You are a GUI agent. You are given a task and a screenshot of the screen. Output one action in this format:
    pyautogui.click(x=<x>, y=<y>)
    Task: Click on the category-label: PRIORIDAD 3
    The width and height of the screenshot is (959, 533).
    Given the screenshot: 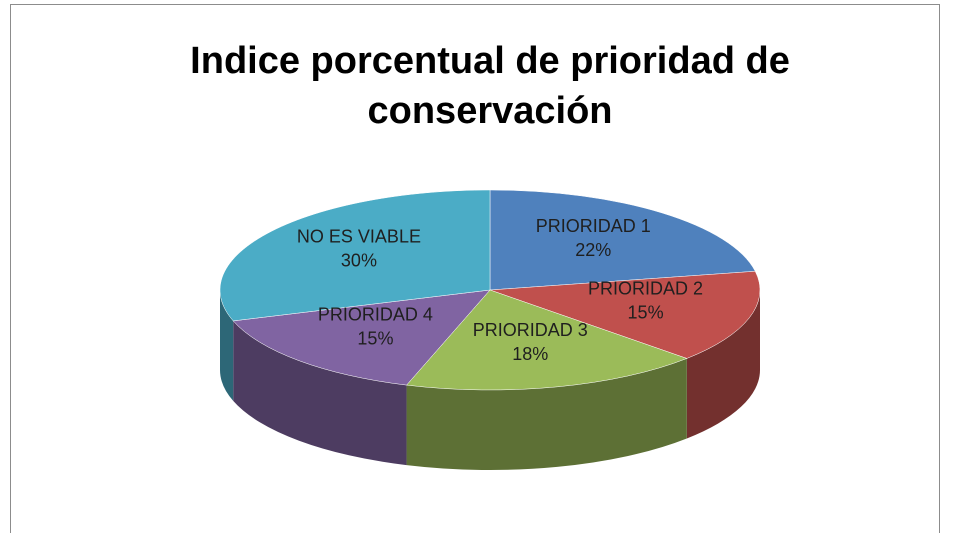 What is the action you would take?
    pyautogui.click(x=530, y=330)
    